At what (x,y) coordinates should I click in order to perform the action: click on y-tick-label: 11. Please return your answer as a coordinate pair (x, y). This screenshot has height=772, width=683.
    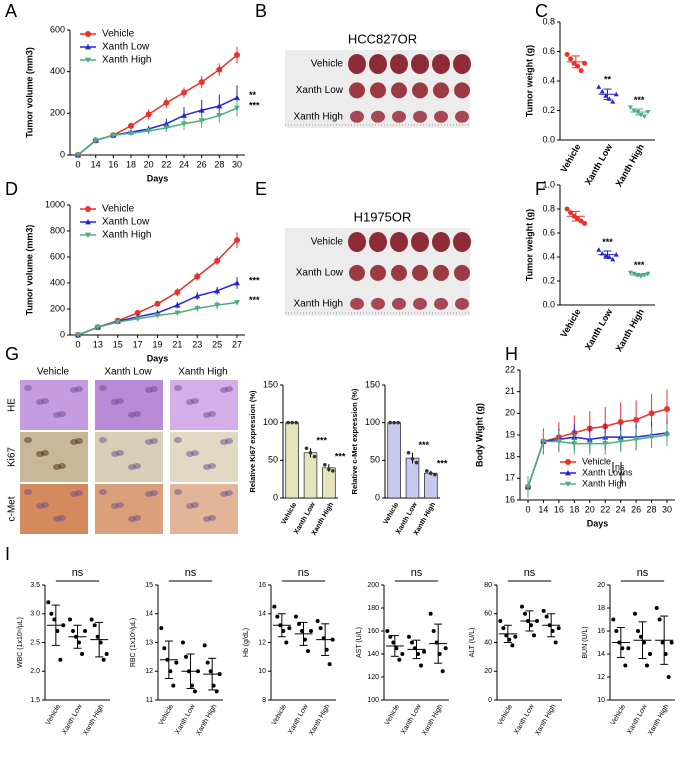
    Looking at the image, I should click on (149, 700).